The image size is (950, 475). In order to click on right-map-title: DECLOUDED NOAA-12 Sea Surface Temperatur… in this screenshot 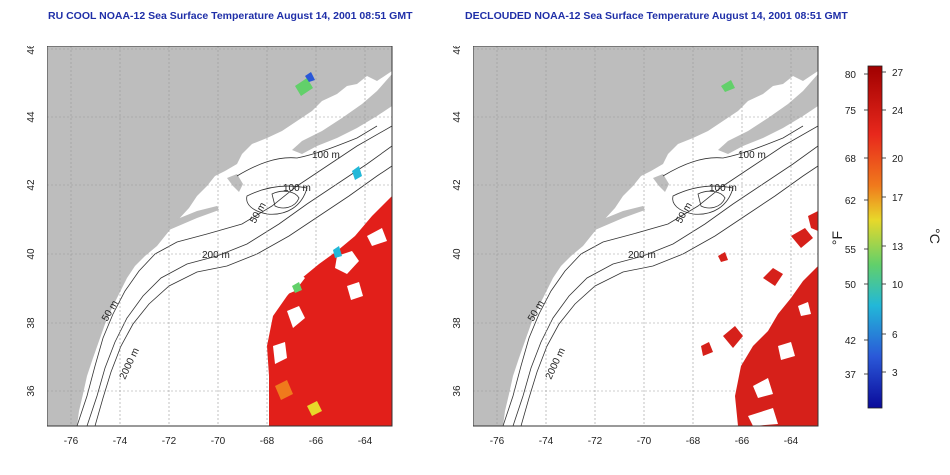, I will do `click(656, 16)`.